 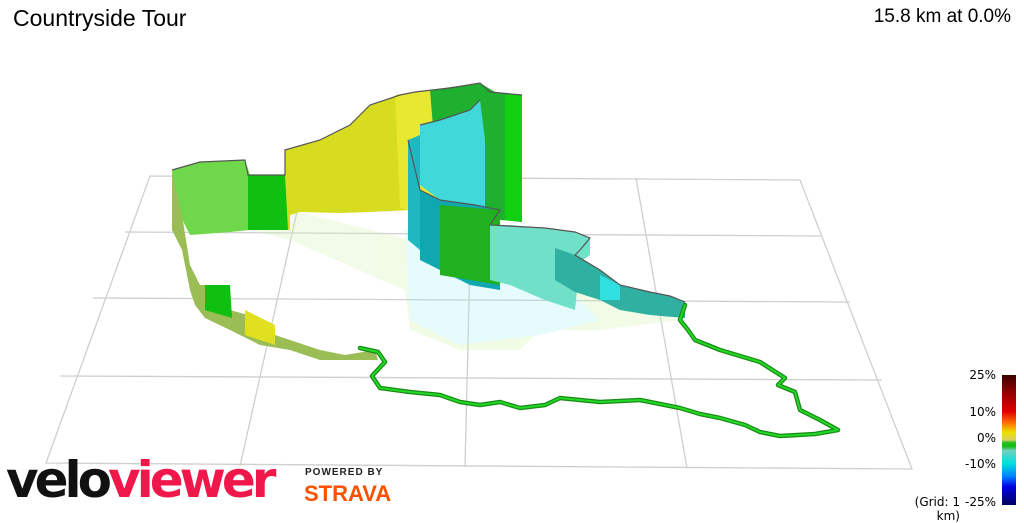 What do you see at coordinates (546, 209) in the screenshot?
I see `route-wall-center` at bounding box center [546, 209].